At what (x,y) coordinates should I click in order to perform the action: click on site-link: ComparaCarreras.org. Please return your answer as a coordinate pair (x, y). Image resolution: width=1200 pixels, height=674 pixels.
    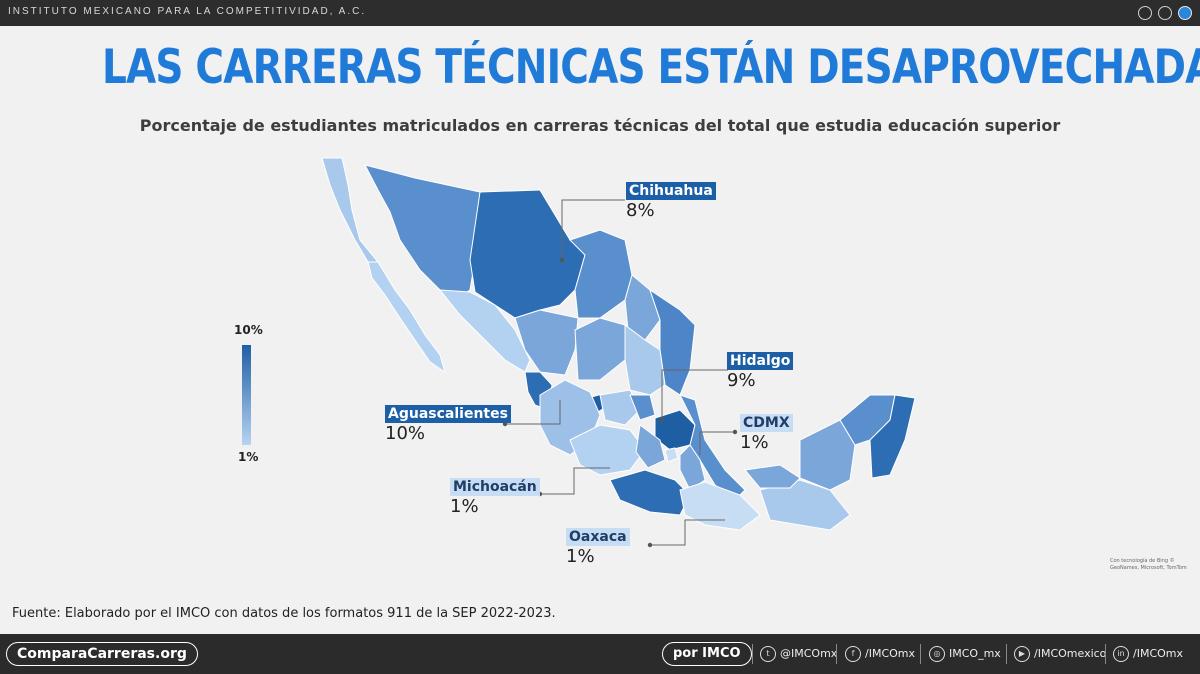
    Looking at the image, I should click on (102, 654).